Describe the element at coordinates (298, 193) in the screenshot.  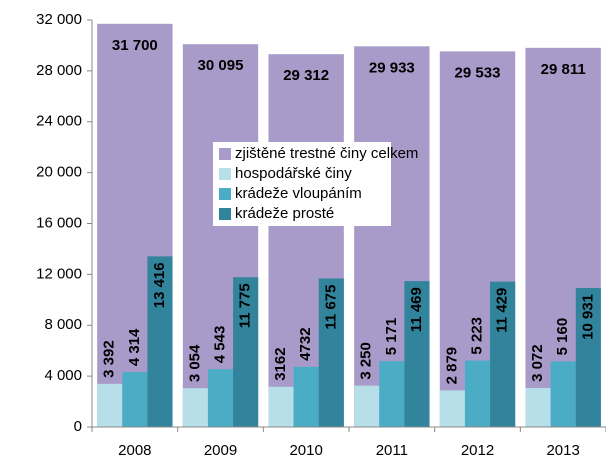
I see `legend-label: krádeže vloupáním` at that location.